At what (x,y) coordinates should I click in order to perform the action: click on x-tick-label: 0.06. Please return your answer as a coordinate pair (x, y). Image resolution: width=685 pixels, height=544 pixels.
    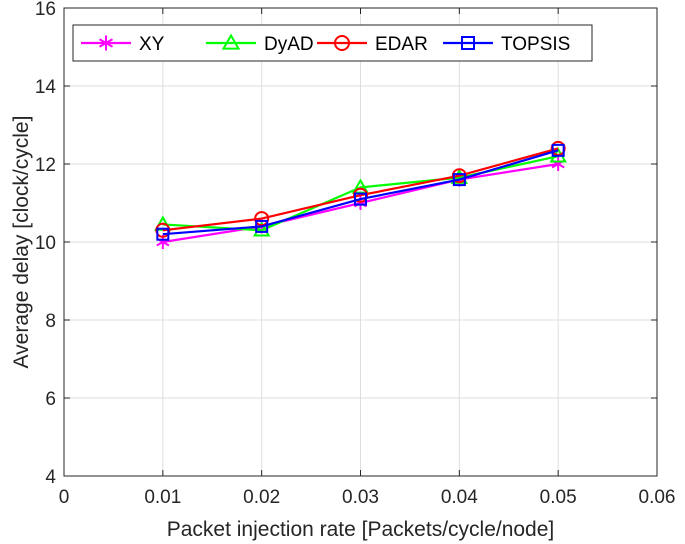
    Looking at the image, I should click on (657, 497).